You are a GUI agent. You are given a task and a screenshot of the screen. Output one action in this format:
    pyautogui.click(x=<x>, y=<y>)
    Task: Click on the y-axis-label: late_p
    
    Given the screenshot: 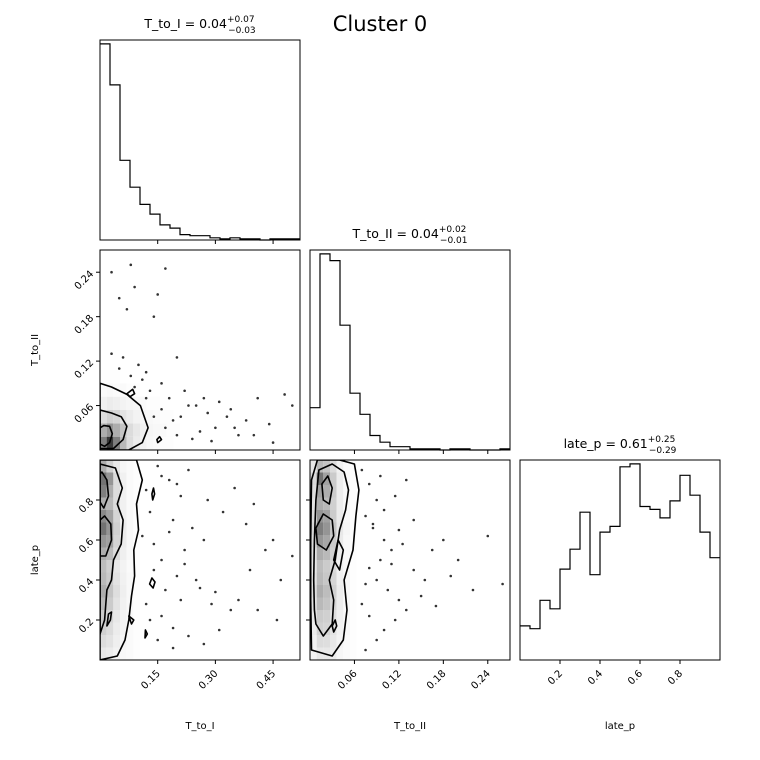 What is the action you would take?
    pyautogui.click(x=35, y=560)
    